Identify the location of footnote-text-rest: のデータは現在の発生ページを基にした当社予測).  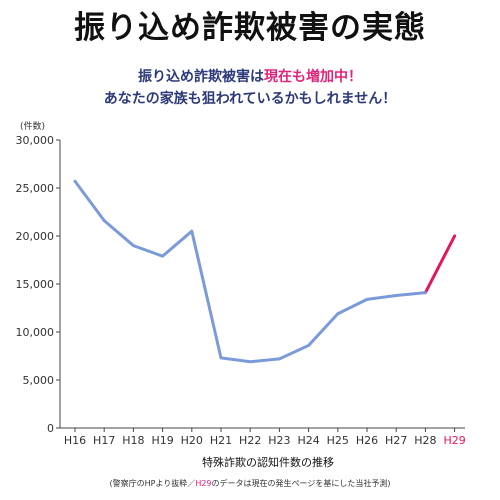
(301, 483).